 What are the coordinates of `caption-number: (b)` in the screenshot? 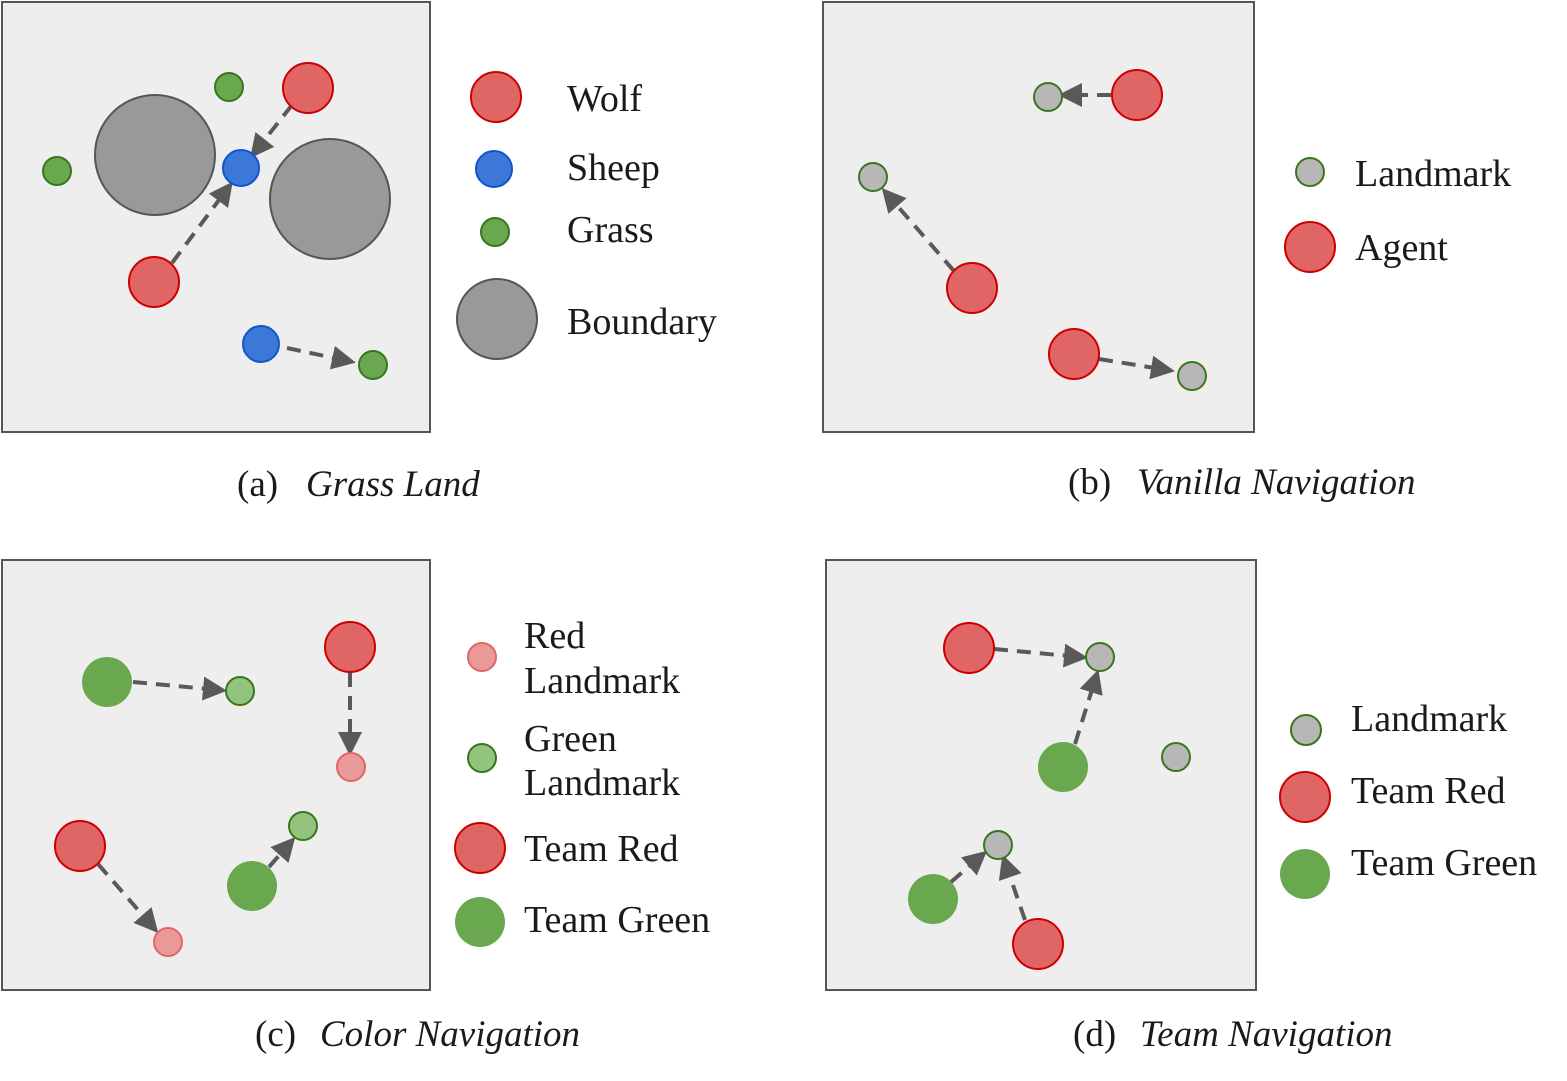 It's located at (1089, 482).